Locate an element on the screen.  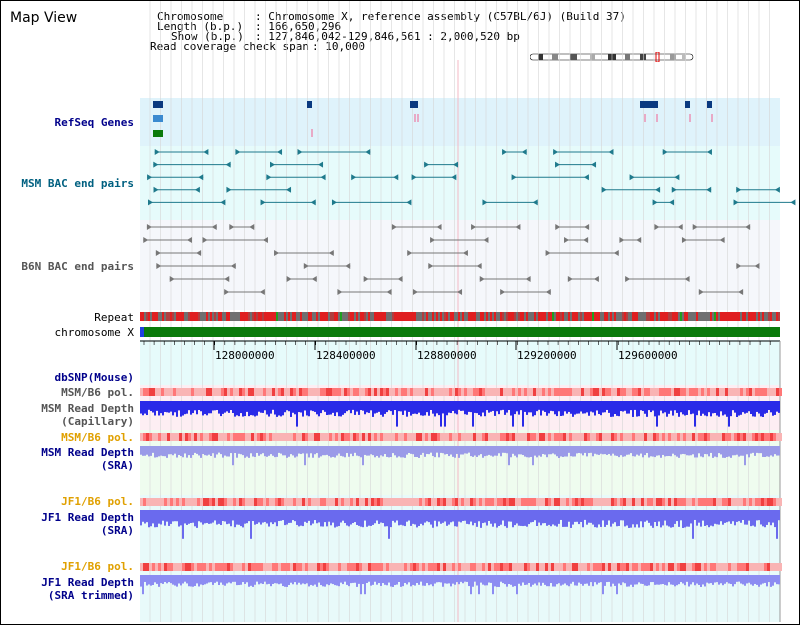
track-label-chromosome: chromosome X is located at coordinates (94, 332).